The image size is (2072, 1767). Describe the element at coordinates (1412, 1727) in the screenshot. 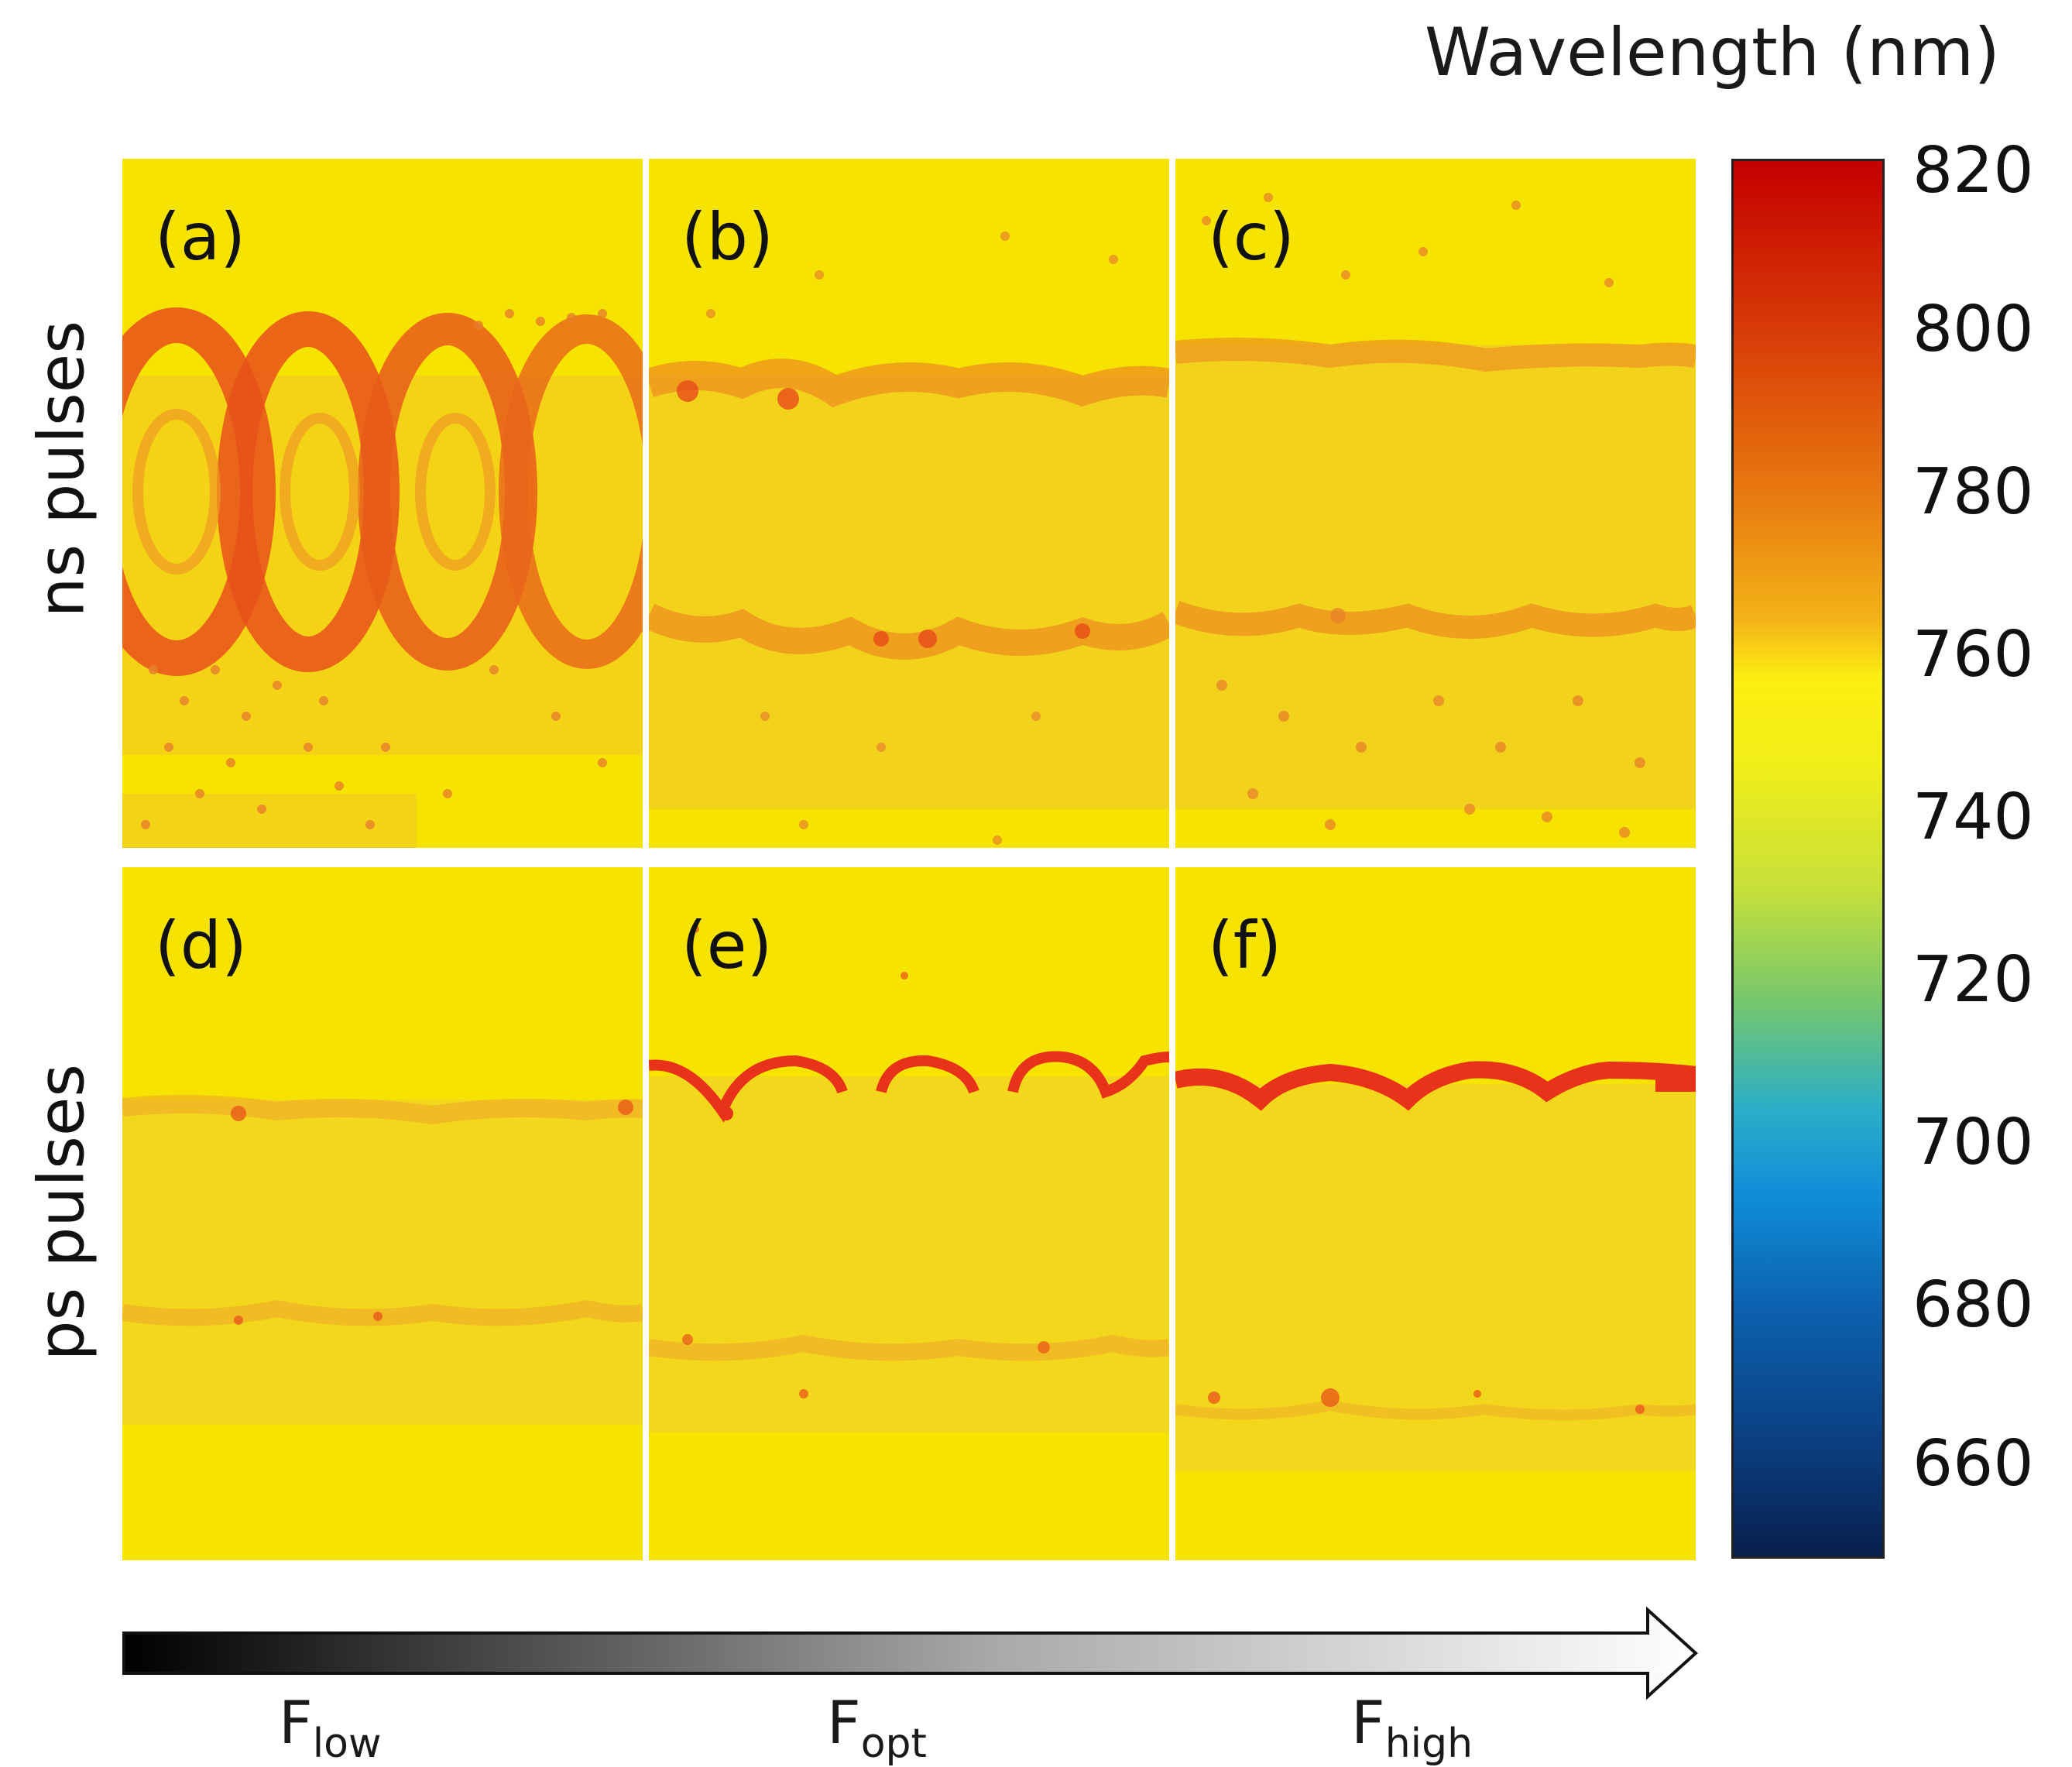

I see `fluence-label-high: Fhigh` at that location.